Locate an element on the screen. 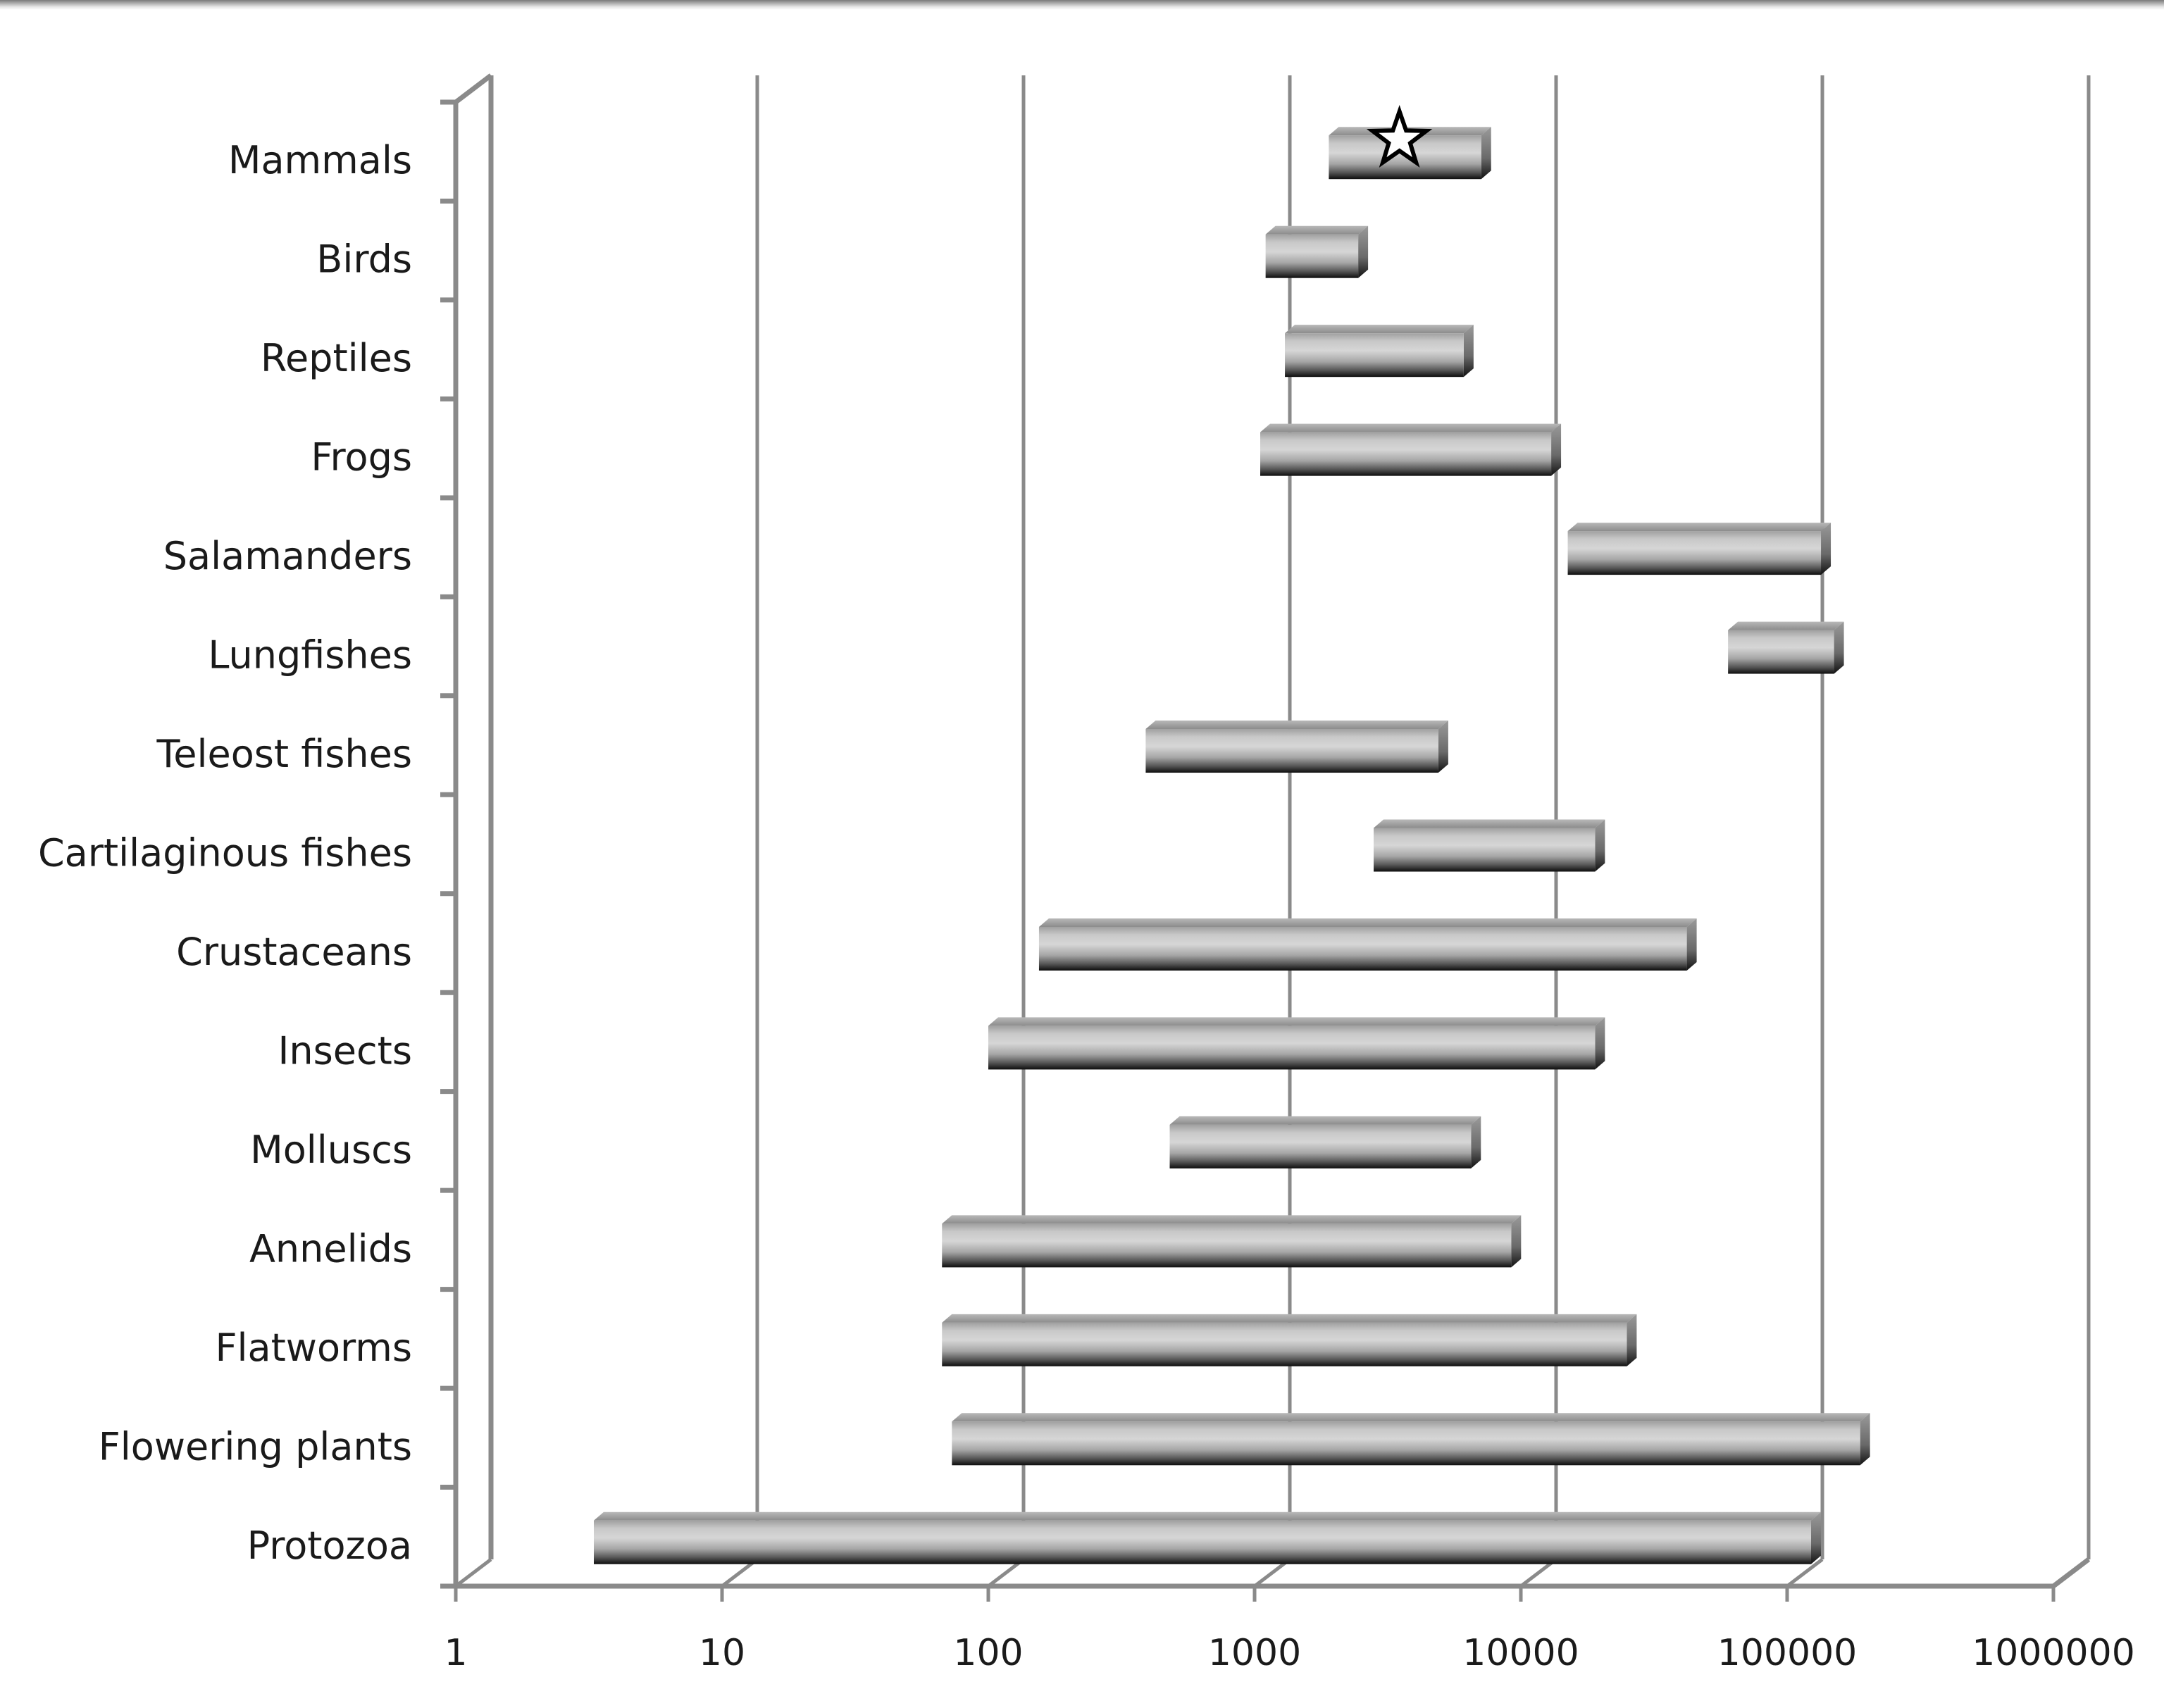 This screenshot has width=2164, height=1708. bar-molluscs is located at coordinates (1325, 1142).